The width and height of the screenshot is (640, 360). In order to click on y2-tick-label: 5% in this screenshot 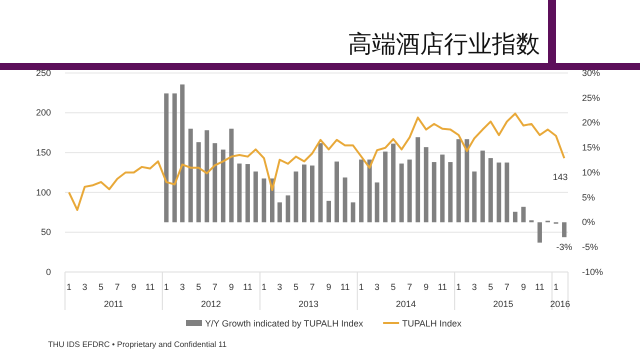, I will do `click(589, 197)`.